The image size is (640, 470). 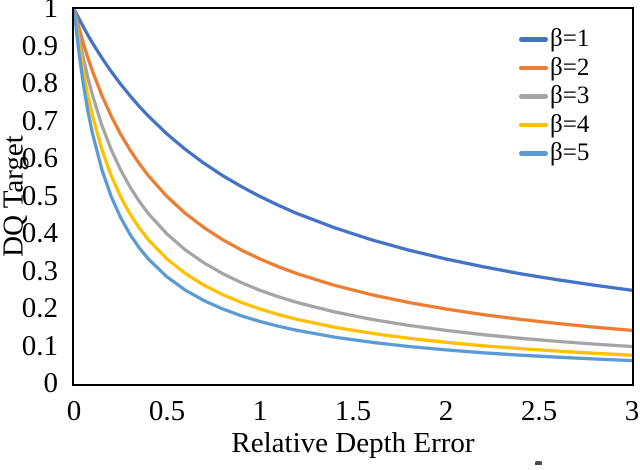 What do you see at coordinates (570, 38) in the screenshot?
I see `legend-label: β=1` at bounding box center [570, 38].